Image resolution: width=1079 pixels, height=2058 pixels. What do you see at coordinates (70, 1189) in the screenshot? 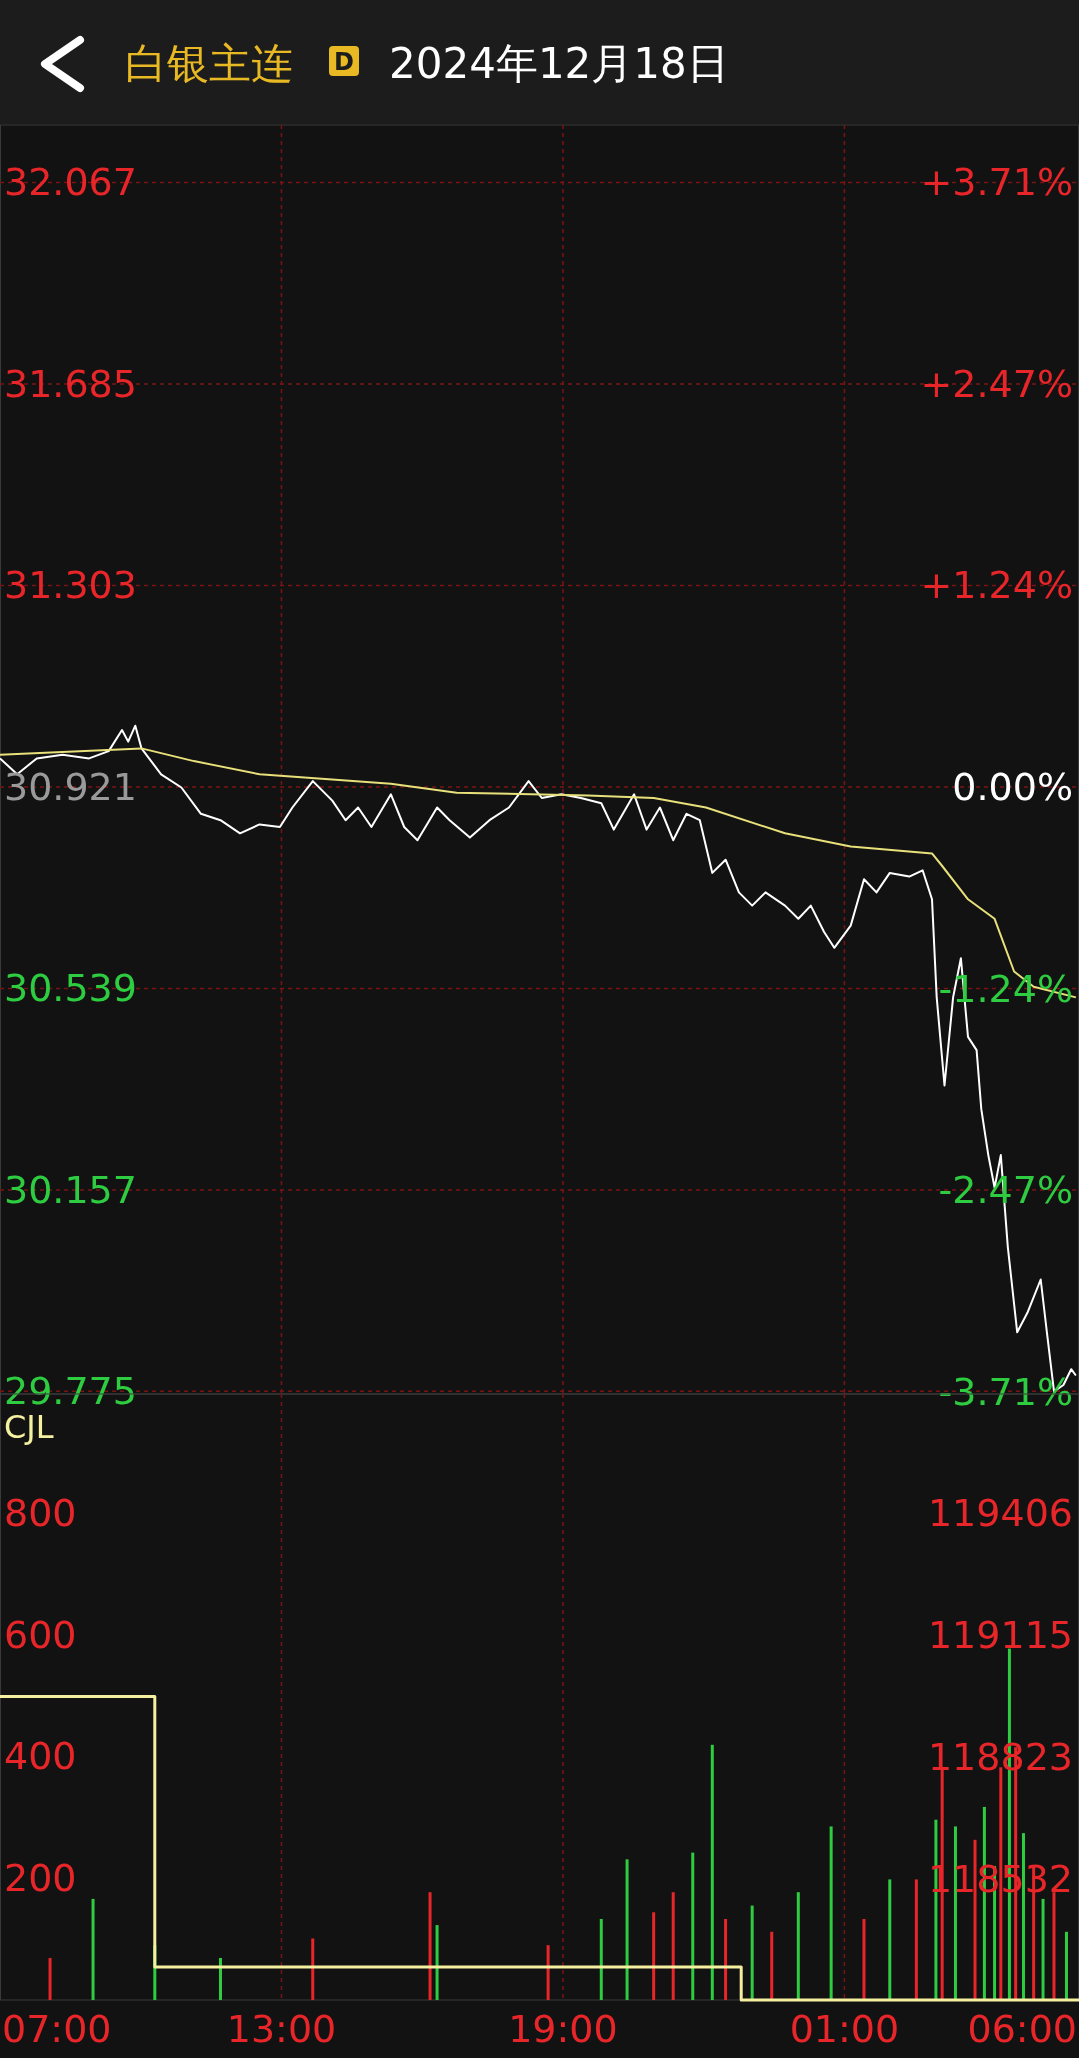
I see `y-tick-label: 30.157` at bounding box center [70, 1189].